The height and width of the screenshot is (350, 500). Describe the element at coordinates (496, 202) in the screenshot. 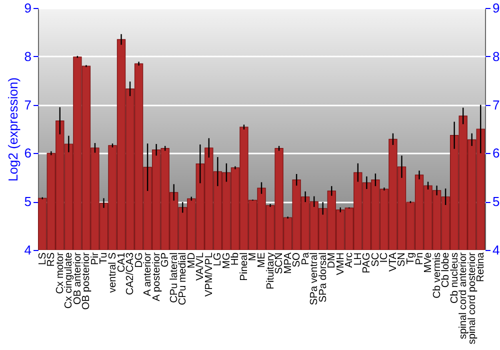

I see `y2-tick-label: 5` at that location.